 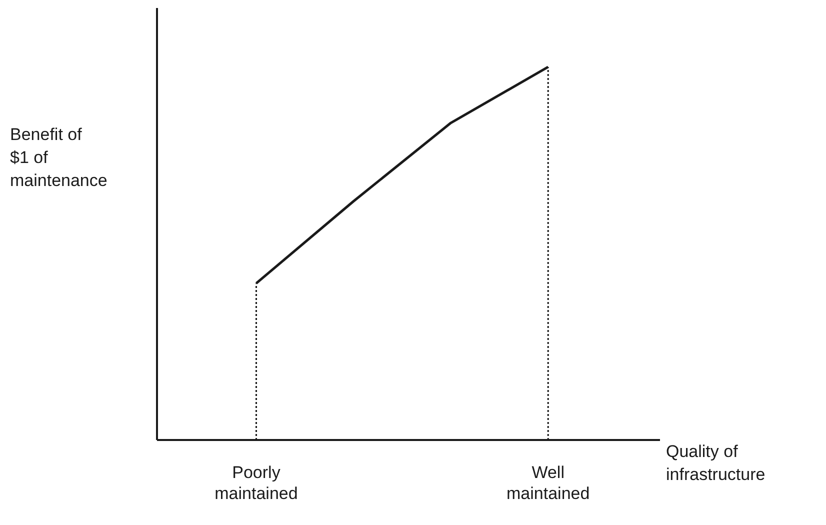 What do you see at coordinates (548, 483) in the screenshot?
I see `x-tick-label: Well maintained` at bounding box center [548, 483].